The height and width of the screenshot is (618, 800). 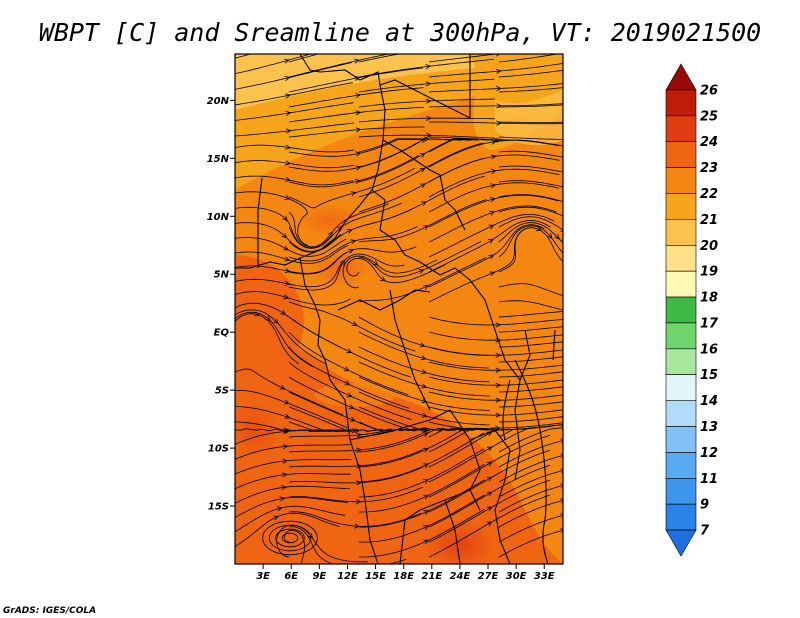 What do you see at coordinates (222, 391) in the screenshot?
I see `lat-tick-label: 5S` at bounding box center [222, 391].